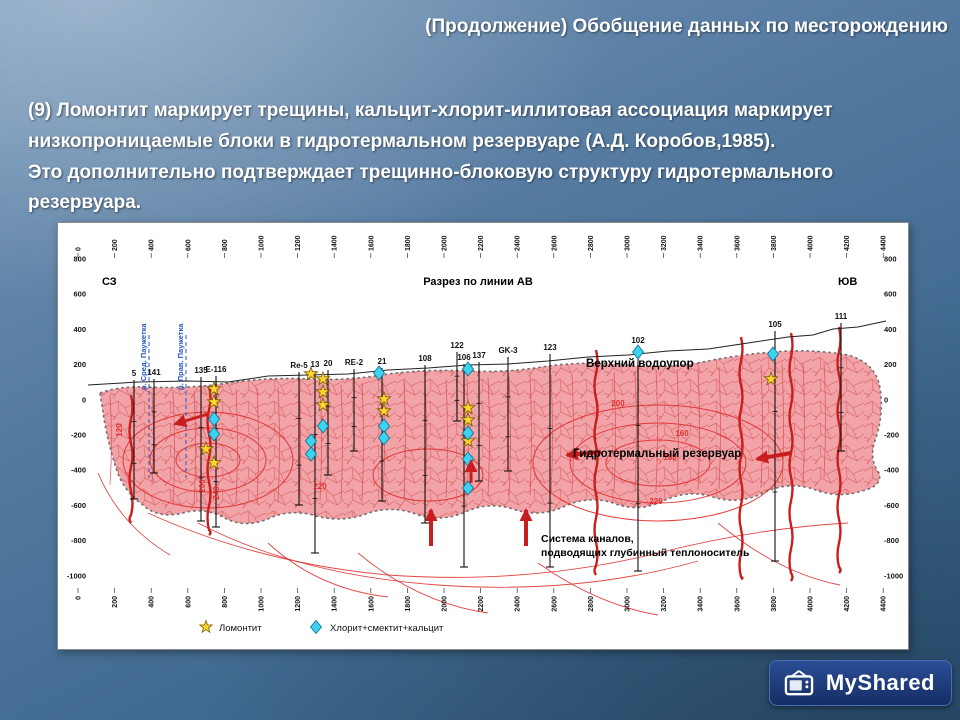 This screenshot has width=960, height=720. I want to click on x-tick-bottom: 600, so click(188, 602).